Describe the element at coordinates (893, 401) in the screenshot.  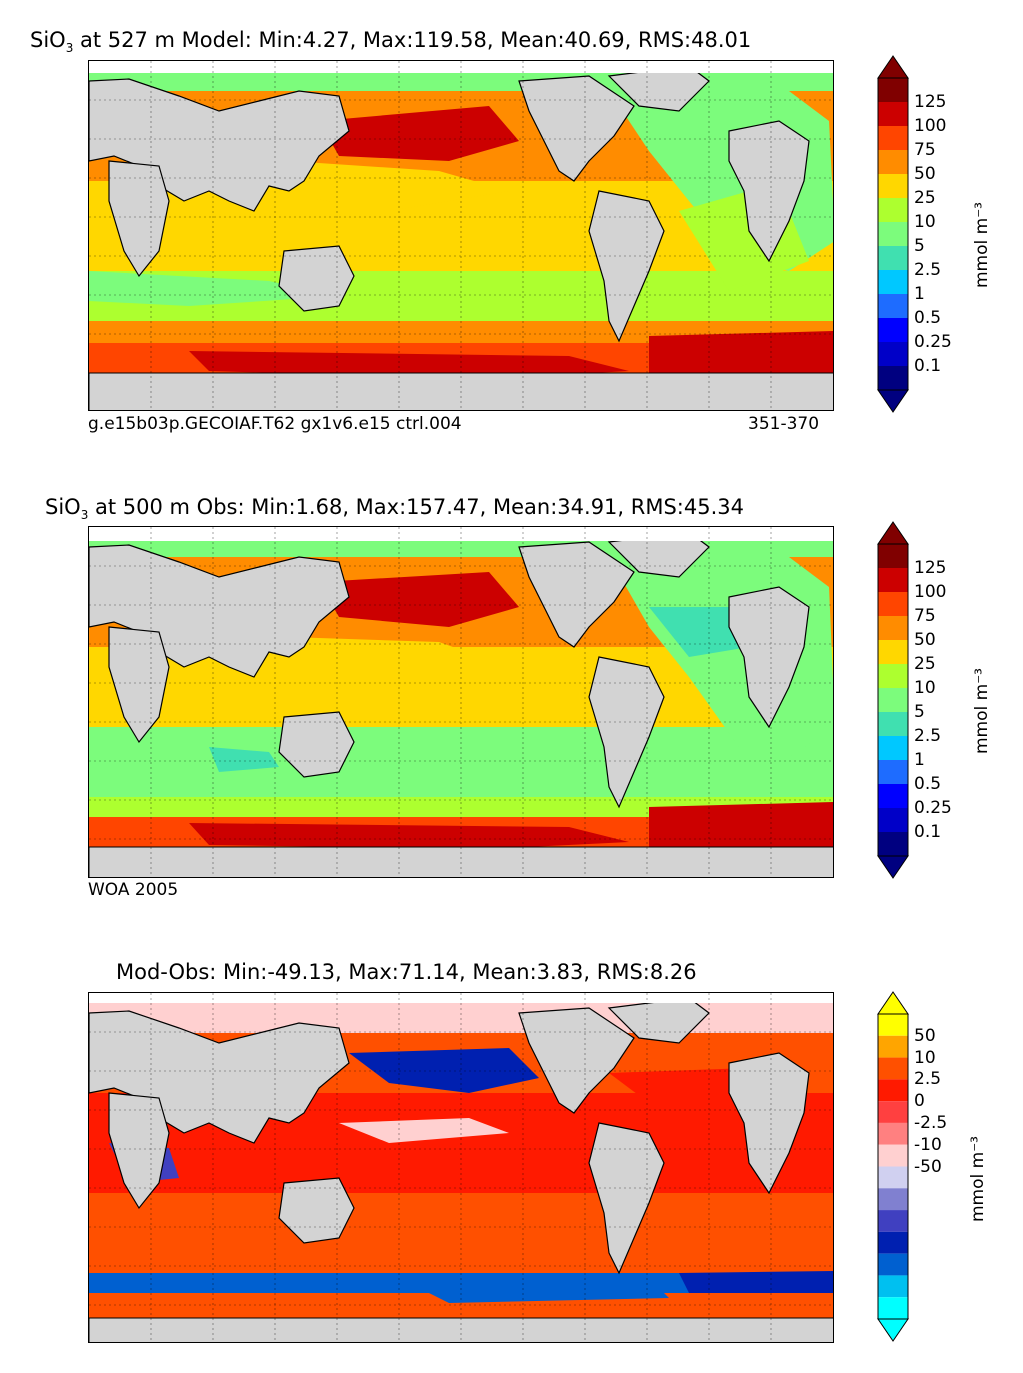
I see `model-colorbar-min-arrow` at that location.